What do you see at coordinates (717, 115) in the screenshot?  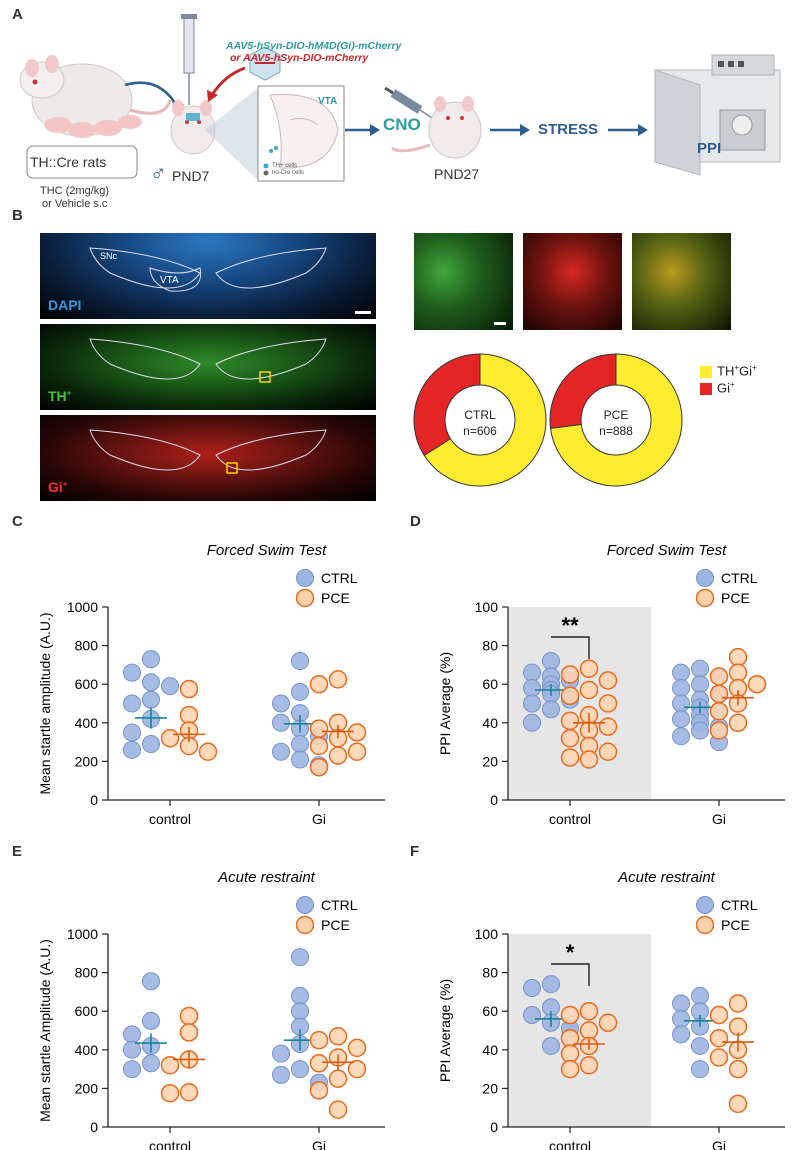 I see `ppi-chamber-icon` at bounding box center [717, 115].